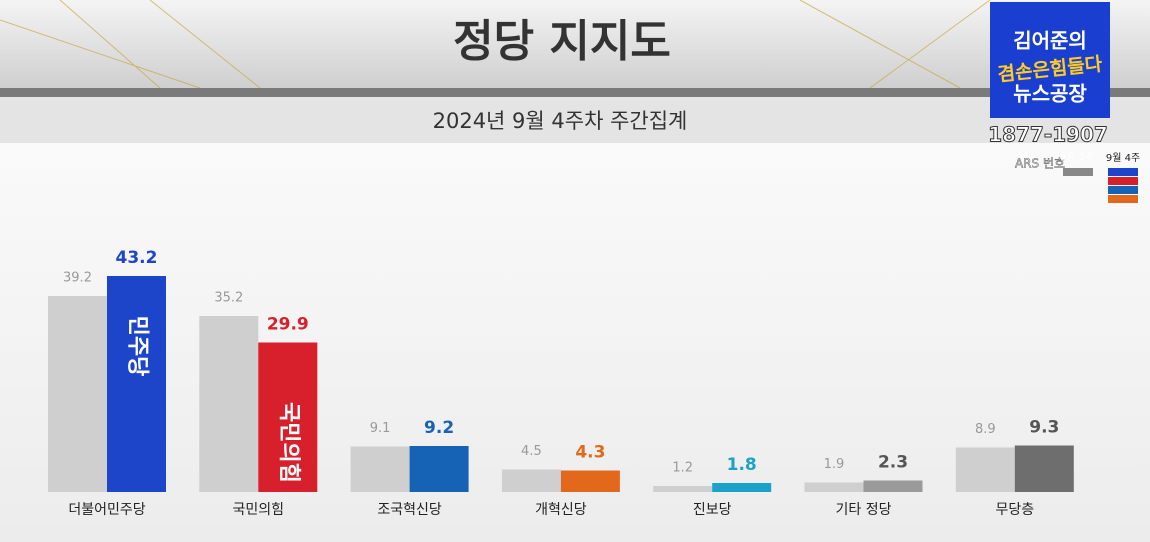  What do you see at coordinates (409, 510) in the screenshot?
I see `x-tick-label: 조국혁신당` at bounding box center [409, 510].